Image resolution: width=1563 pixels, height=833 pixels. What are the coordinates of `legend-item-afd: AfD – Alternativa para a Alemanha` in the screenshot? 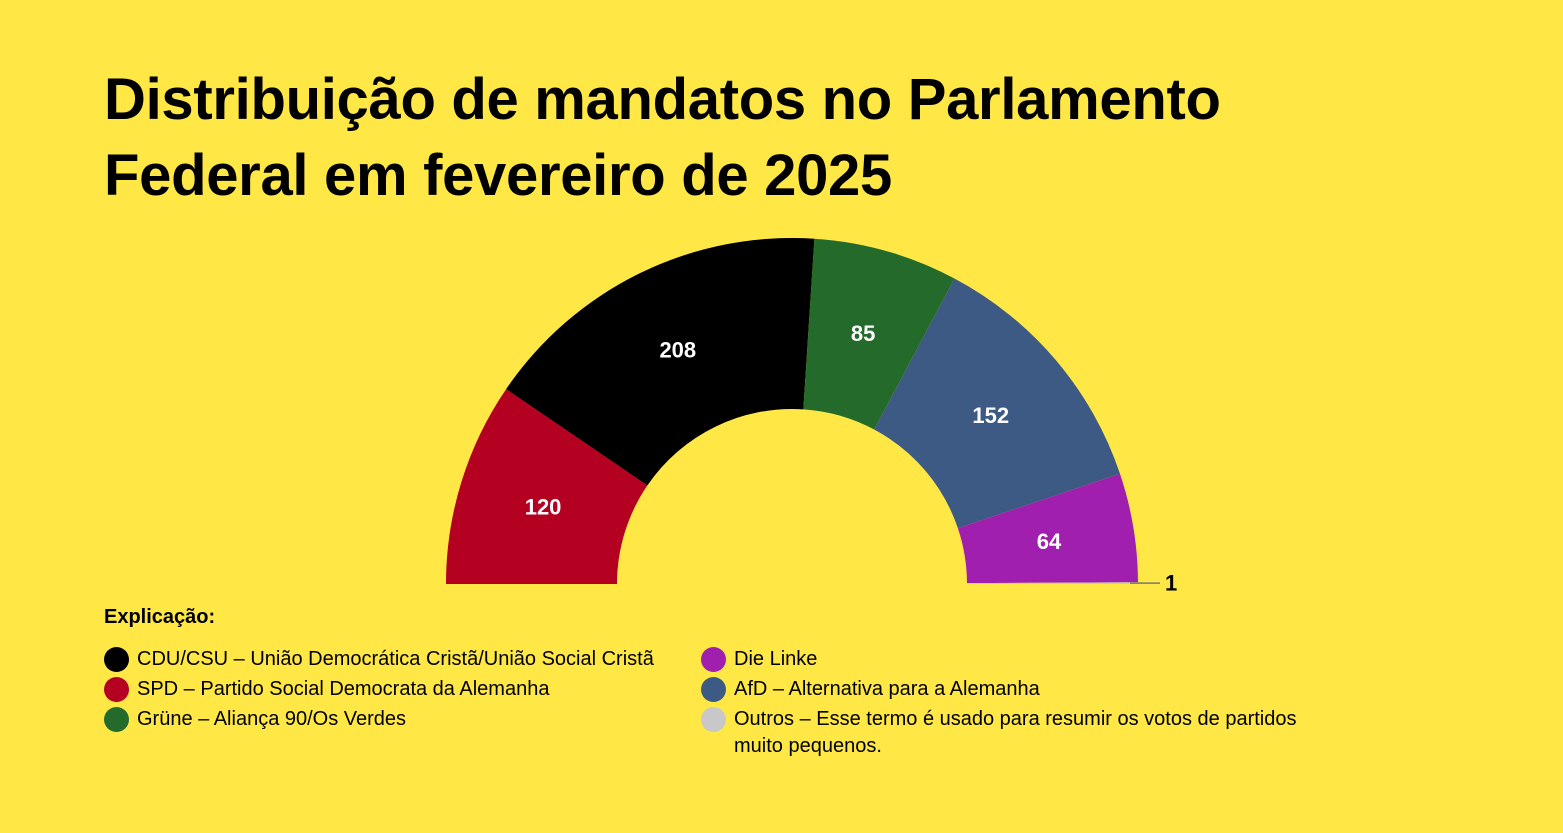 It's located at (1011, 689).